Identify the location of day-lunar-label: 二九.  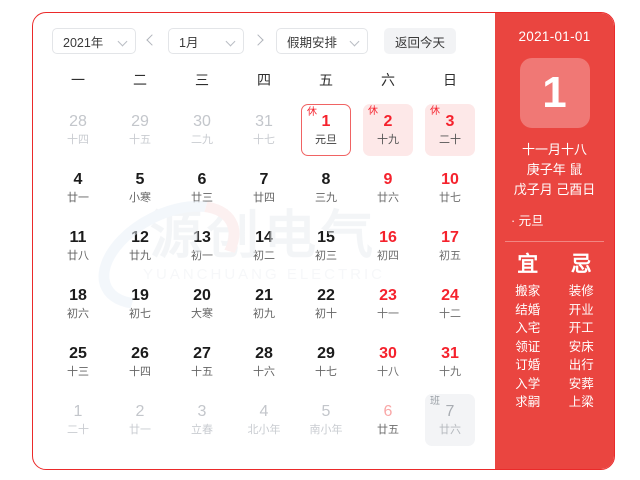
(202, 140).